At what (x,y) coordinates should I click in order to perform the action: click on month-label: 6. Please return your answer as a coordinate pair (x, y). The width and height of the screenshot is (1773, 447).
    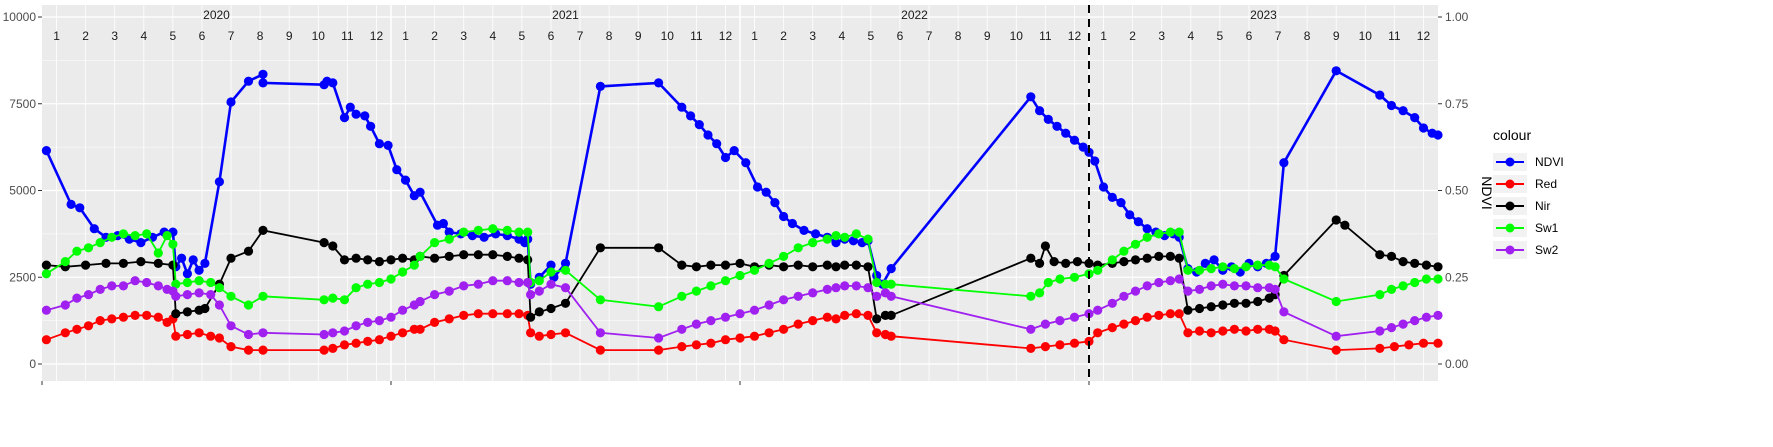
    Looking at the image, I should click on (1249, 36).